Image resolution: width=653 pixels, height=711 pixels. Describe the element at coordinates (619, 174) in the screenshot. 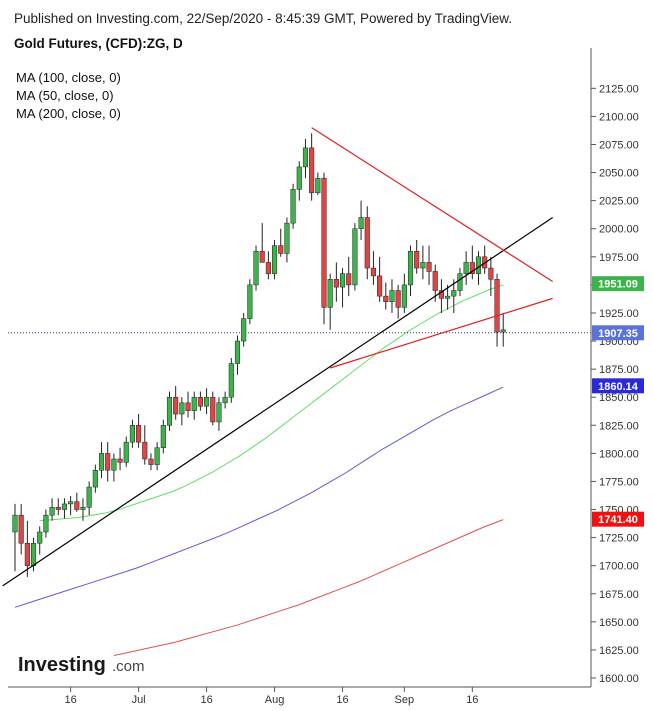

I see `y-tick-label: 2050.00` at that location.